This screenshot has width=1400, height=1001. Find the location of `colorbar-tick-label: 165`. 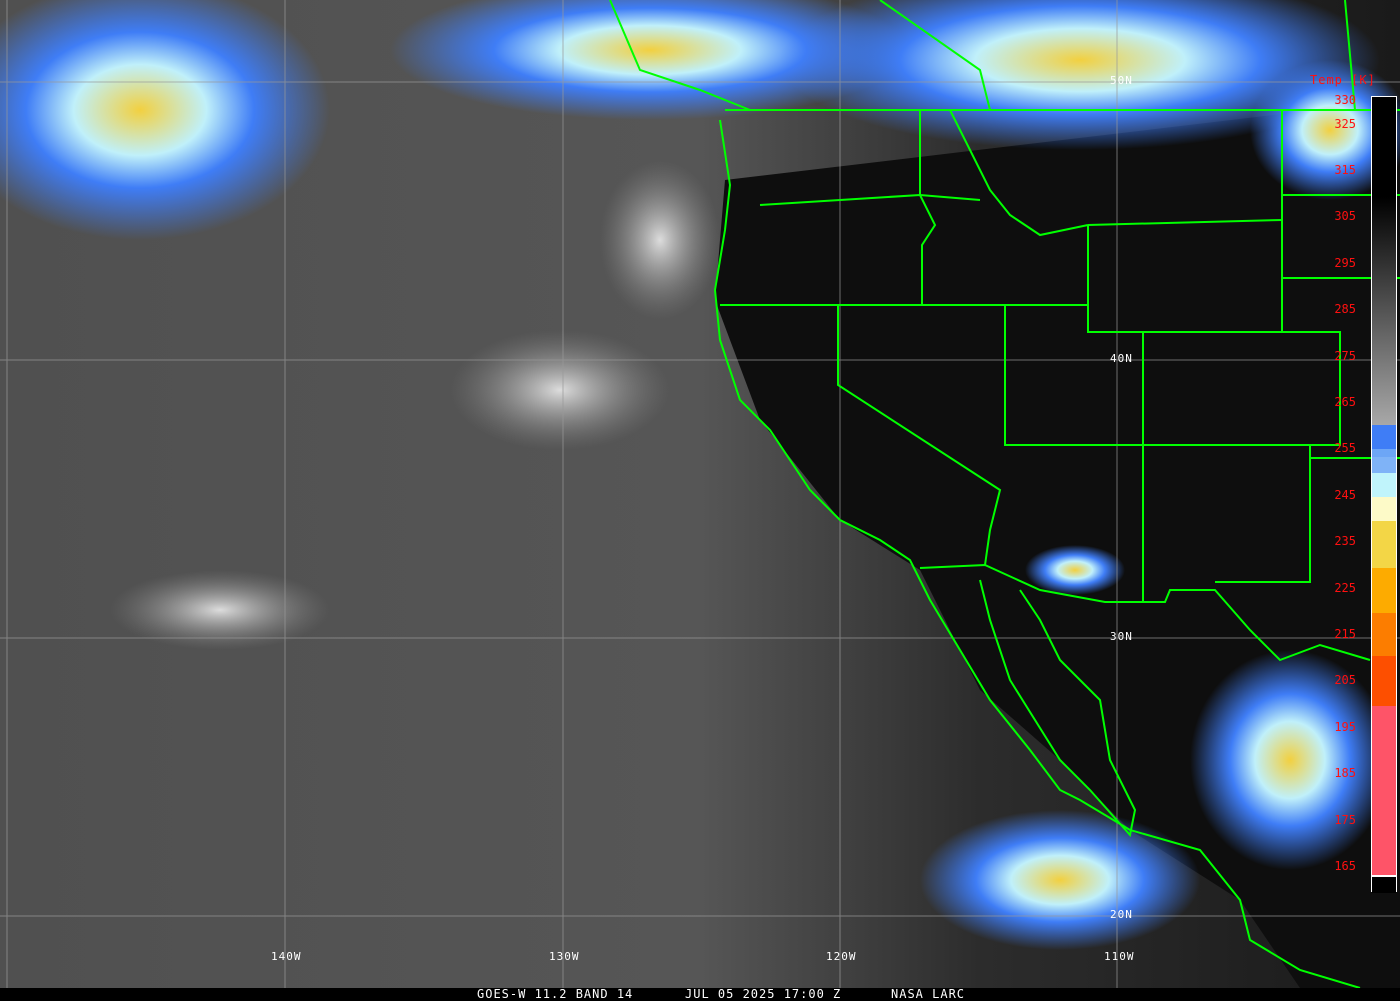

colorbar-tick-label: 165 is located at coordinates (1345, 866).